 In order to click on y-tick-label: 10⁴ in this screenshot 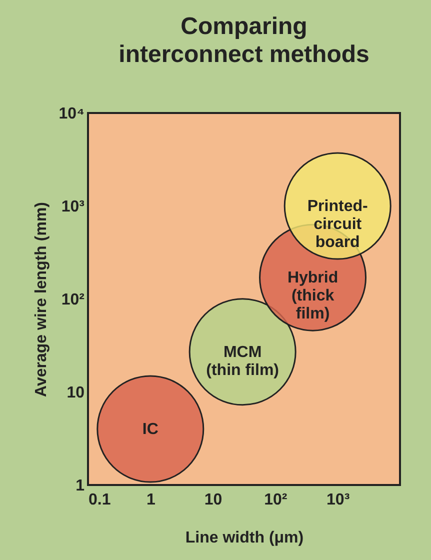, I will do `click(71, 114)`.